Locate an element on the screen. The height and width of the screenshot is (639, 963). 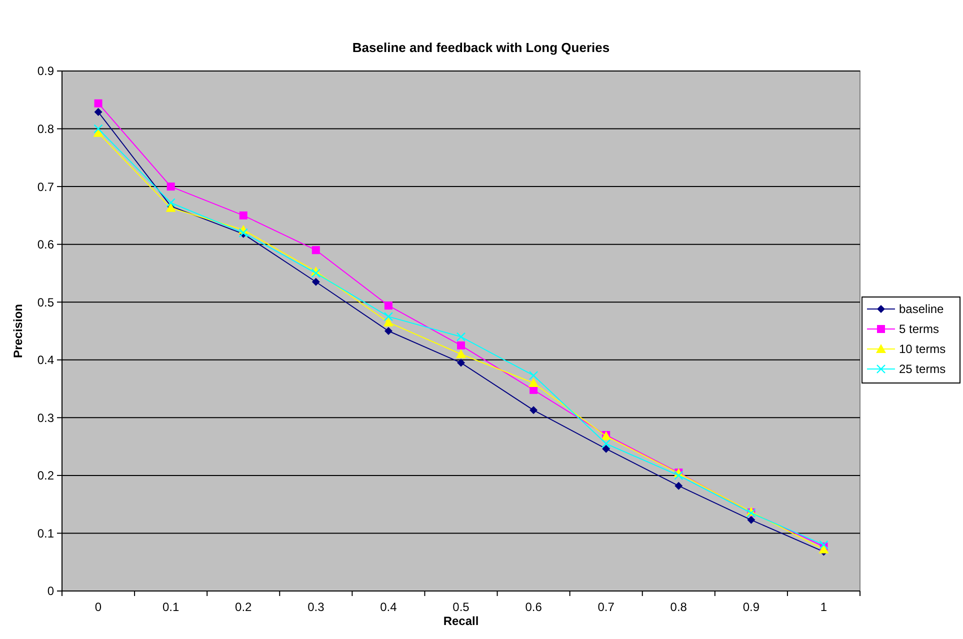
y-tick-label: 0.5 is located at coordinates (45, 302).